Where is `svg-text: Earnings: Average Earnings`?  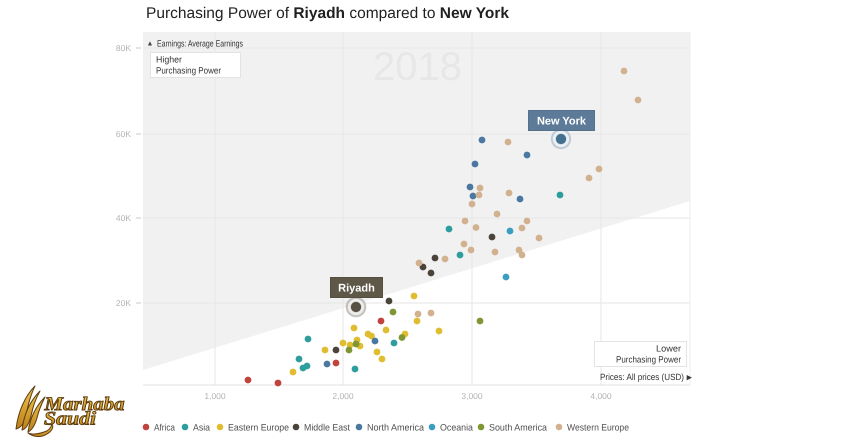
svg-text: Earnings: Average Earnings is located at coordinates (200, 44).